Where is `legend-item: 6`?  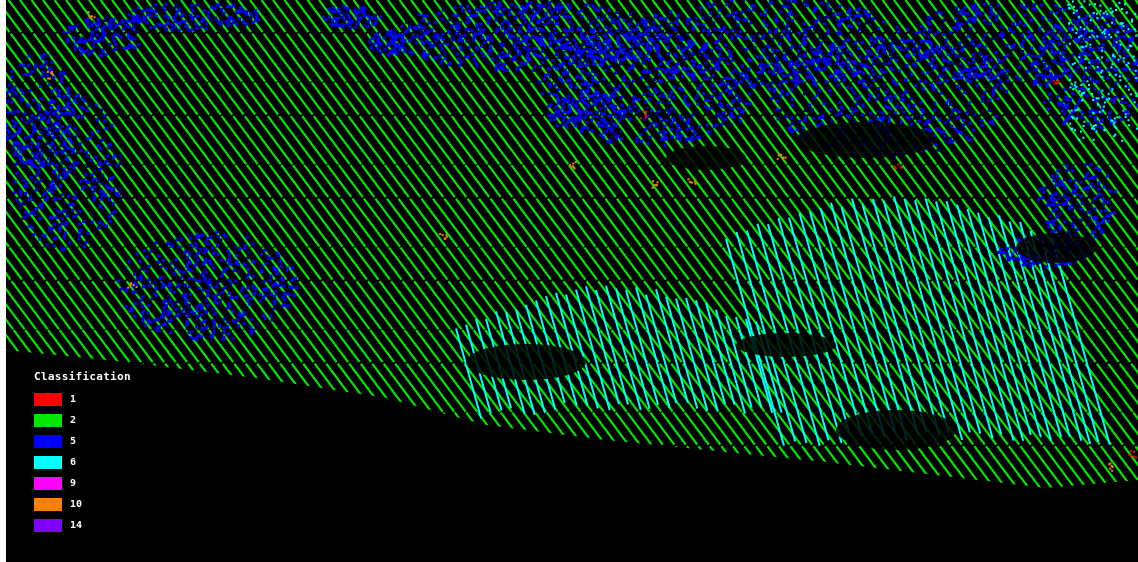 legend-item: 6 is located at coordinates (82, 462).